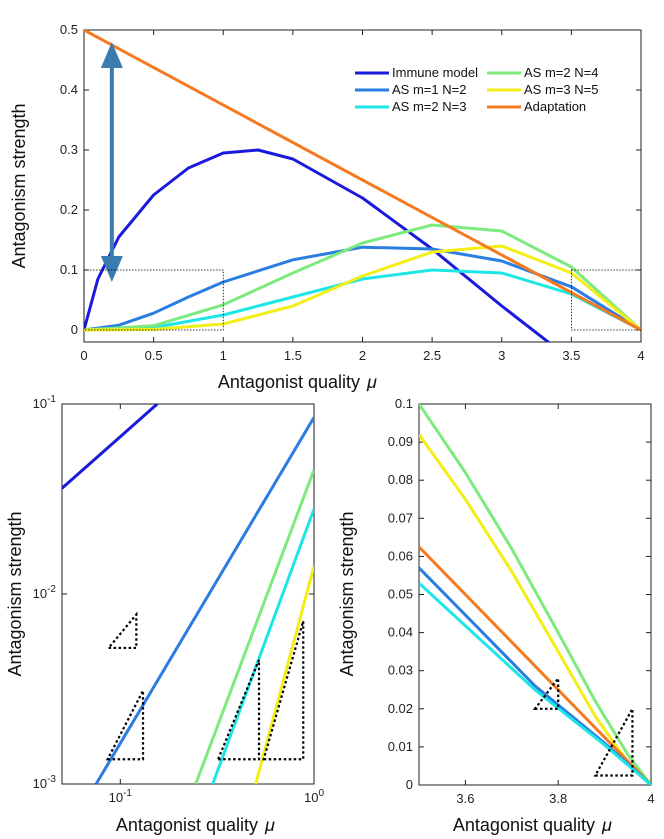  Describe the element at coordinates (223, 355) in the screenshot. I see `top-xtick-label: 1` at that location.